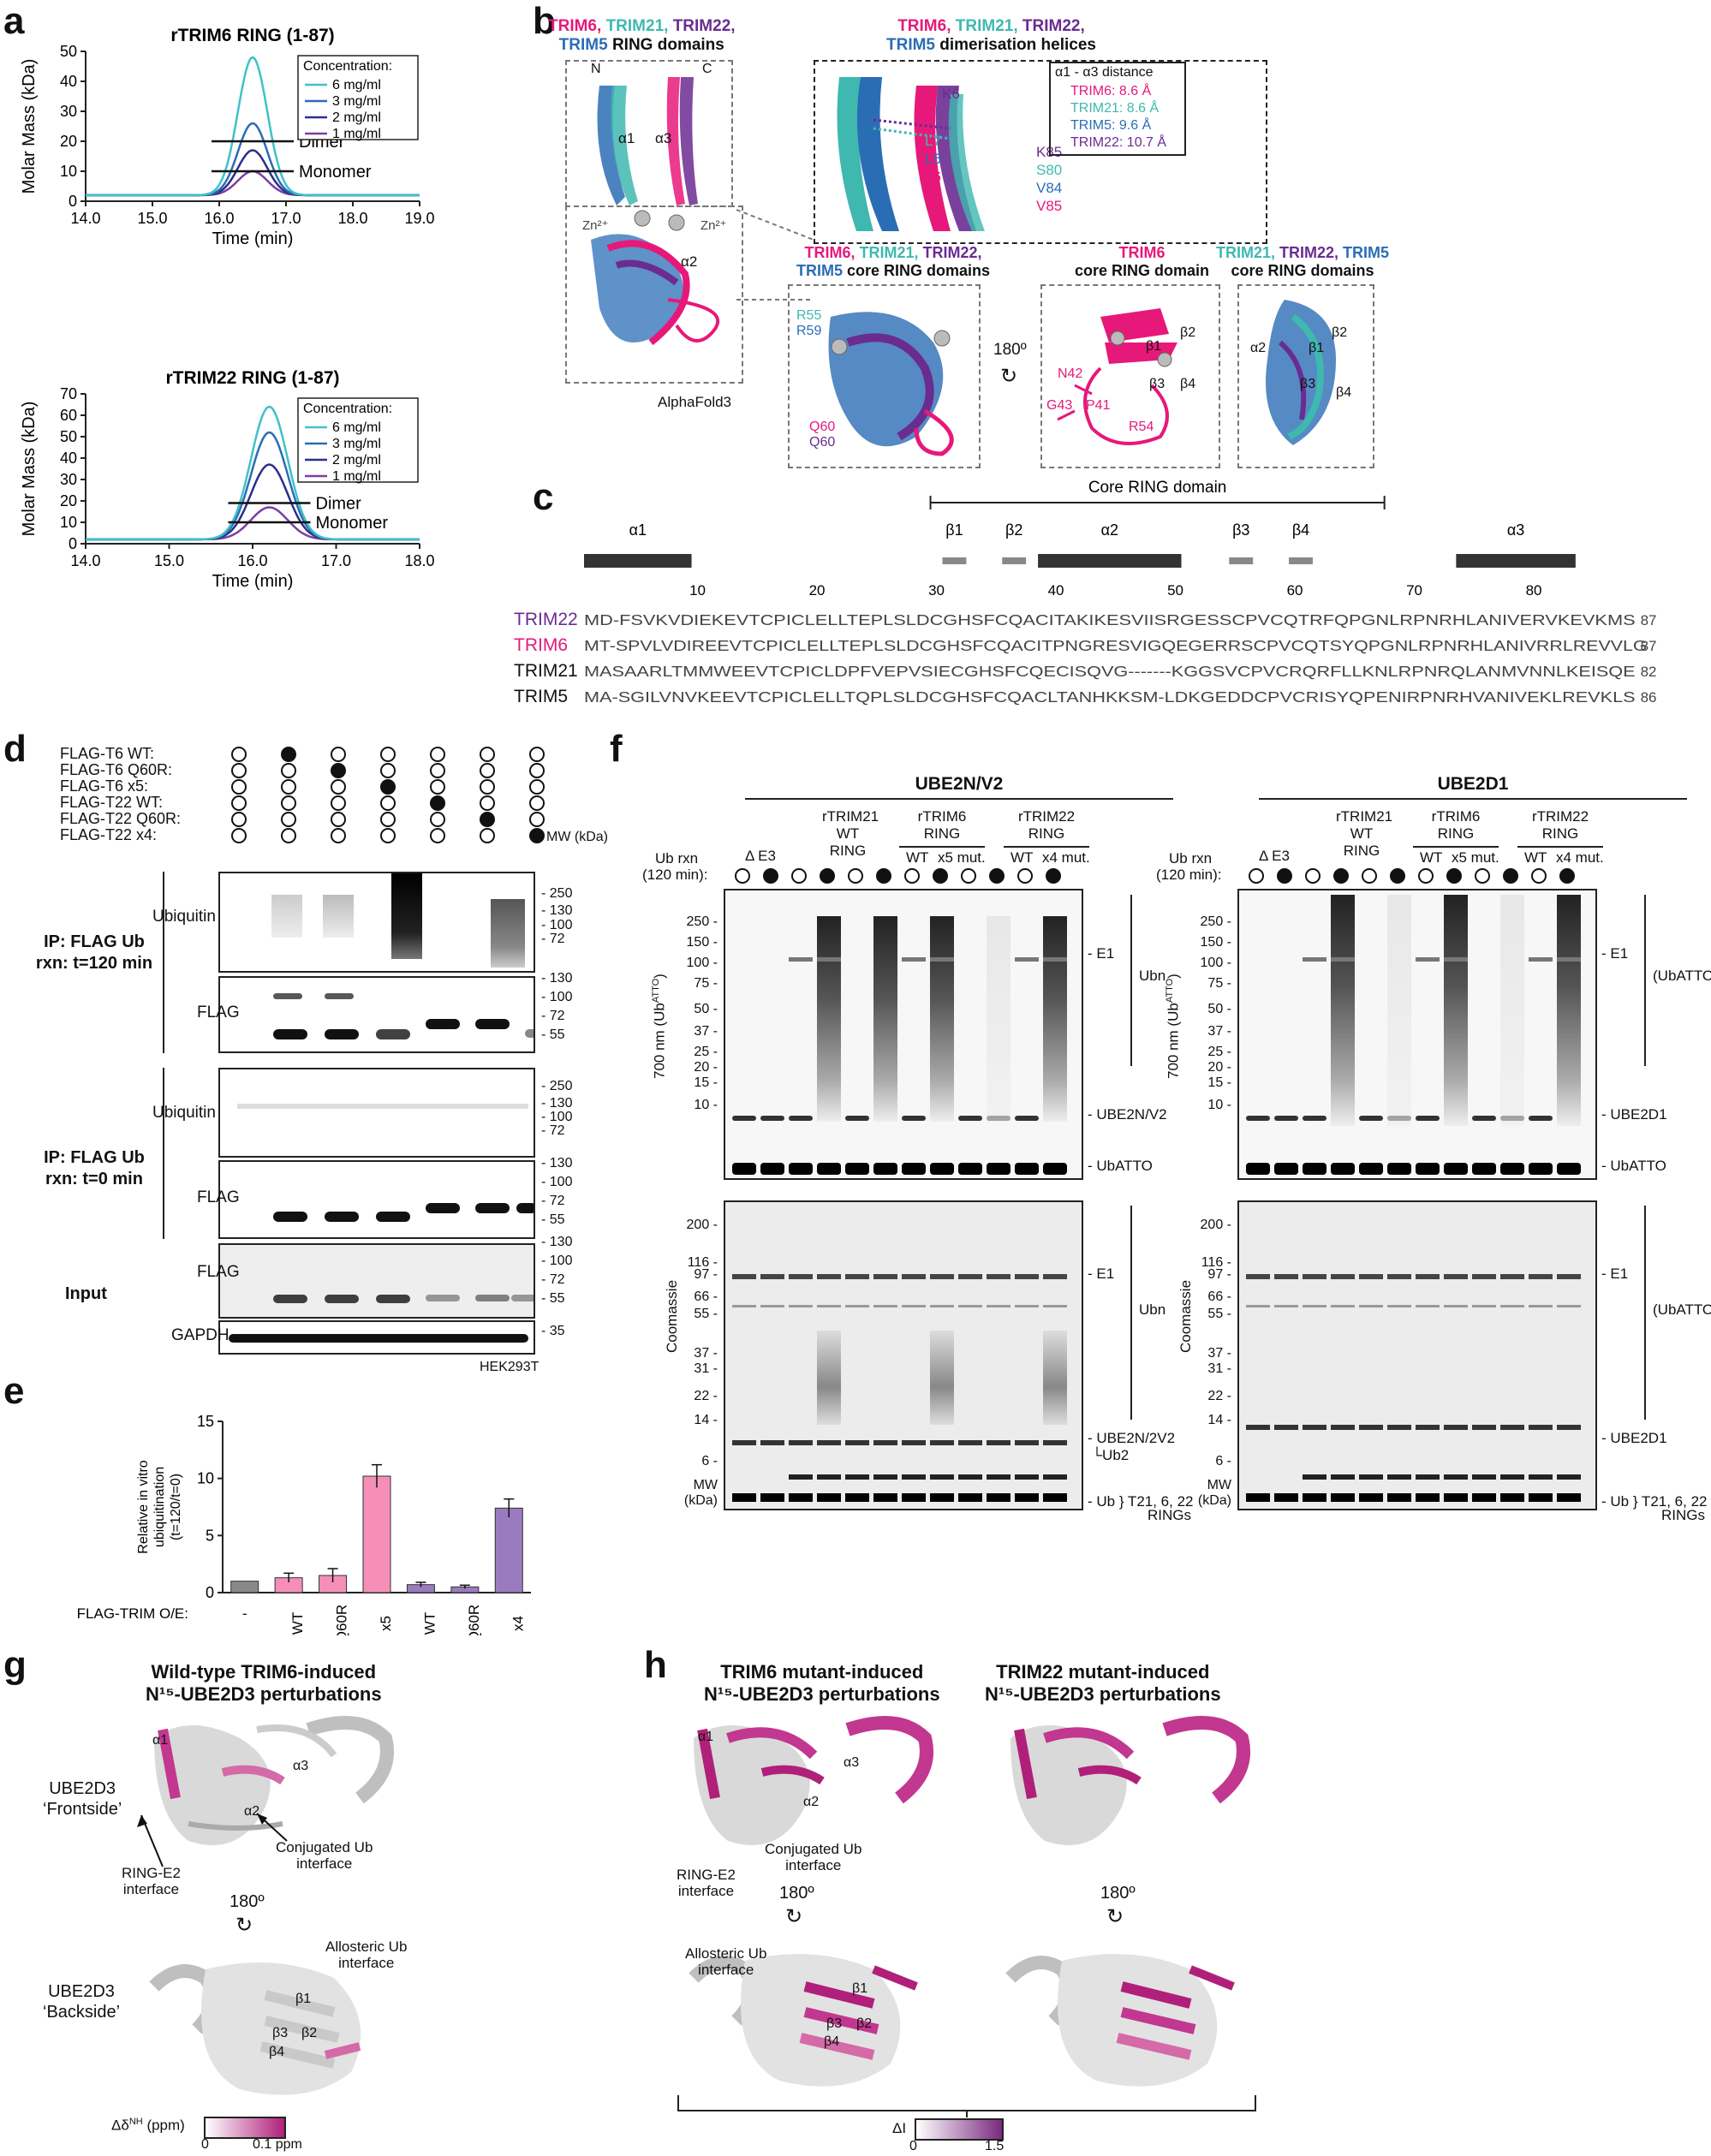  I want to click on a-x-tick-label: 17.0, so click(336, 561).